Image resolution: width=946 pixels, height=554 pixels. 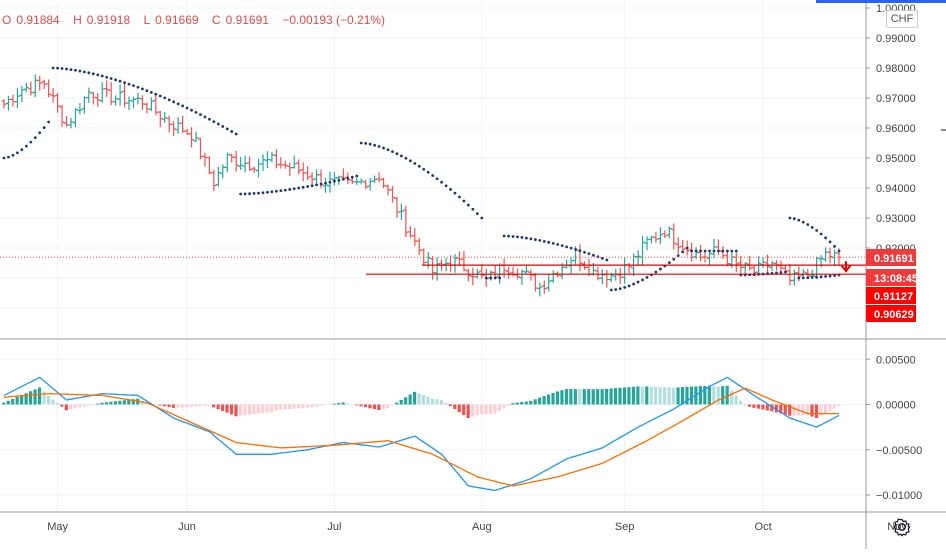 I want to click on price-tag: 0.91691, so click(x=891, y=257).